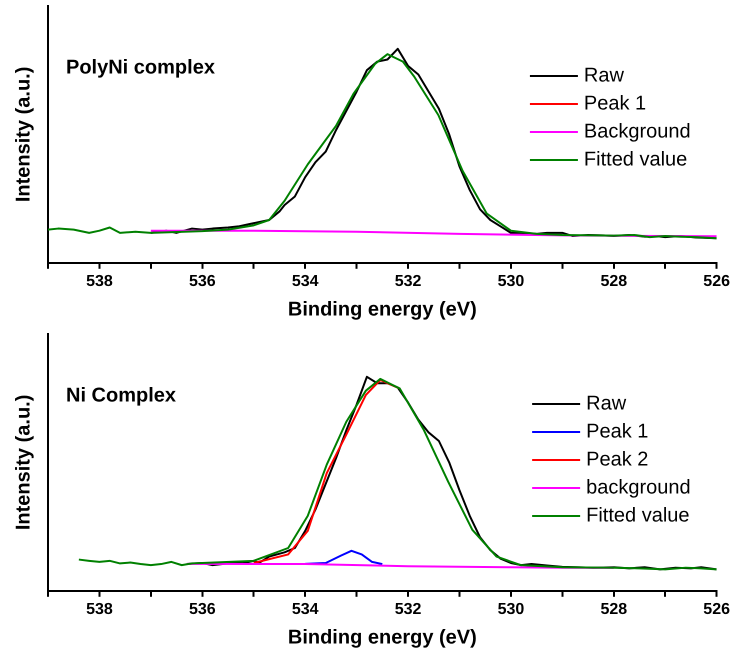 The width and height of the screenshot is (733, 657). Describe the element at coordinates (638, 487) in the screenshot. I see `legend-label: background` at that location.